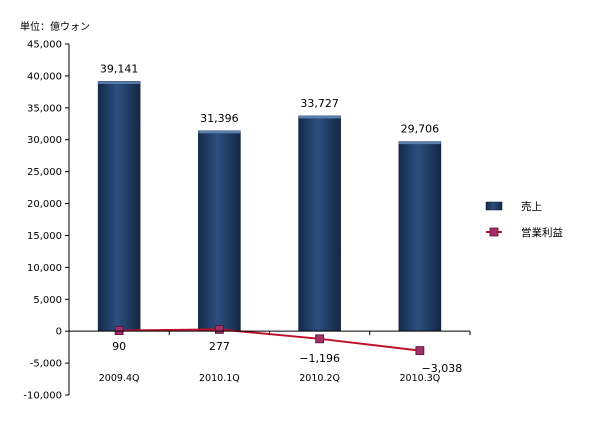 The height and width of the screenshot is (422, 590). I want to click on bar-value-label: 33,727, so click(319, 103).